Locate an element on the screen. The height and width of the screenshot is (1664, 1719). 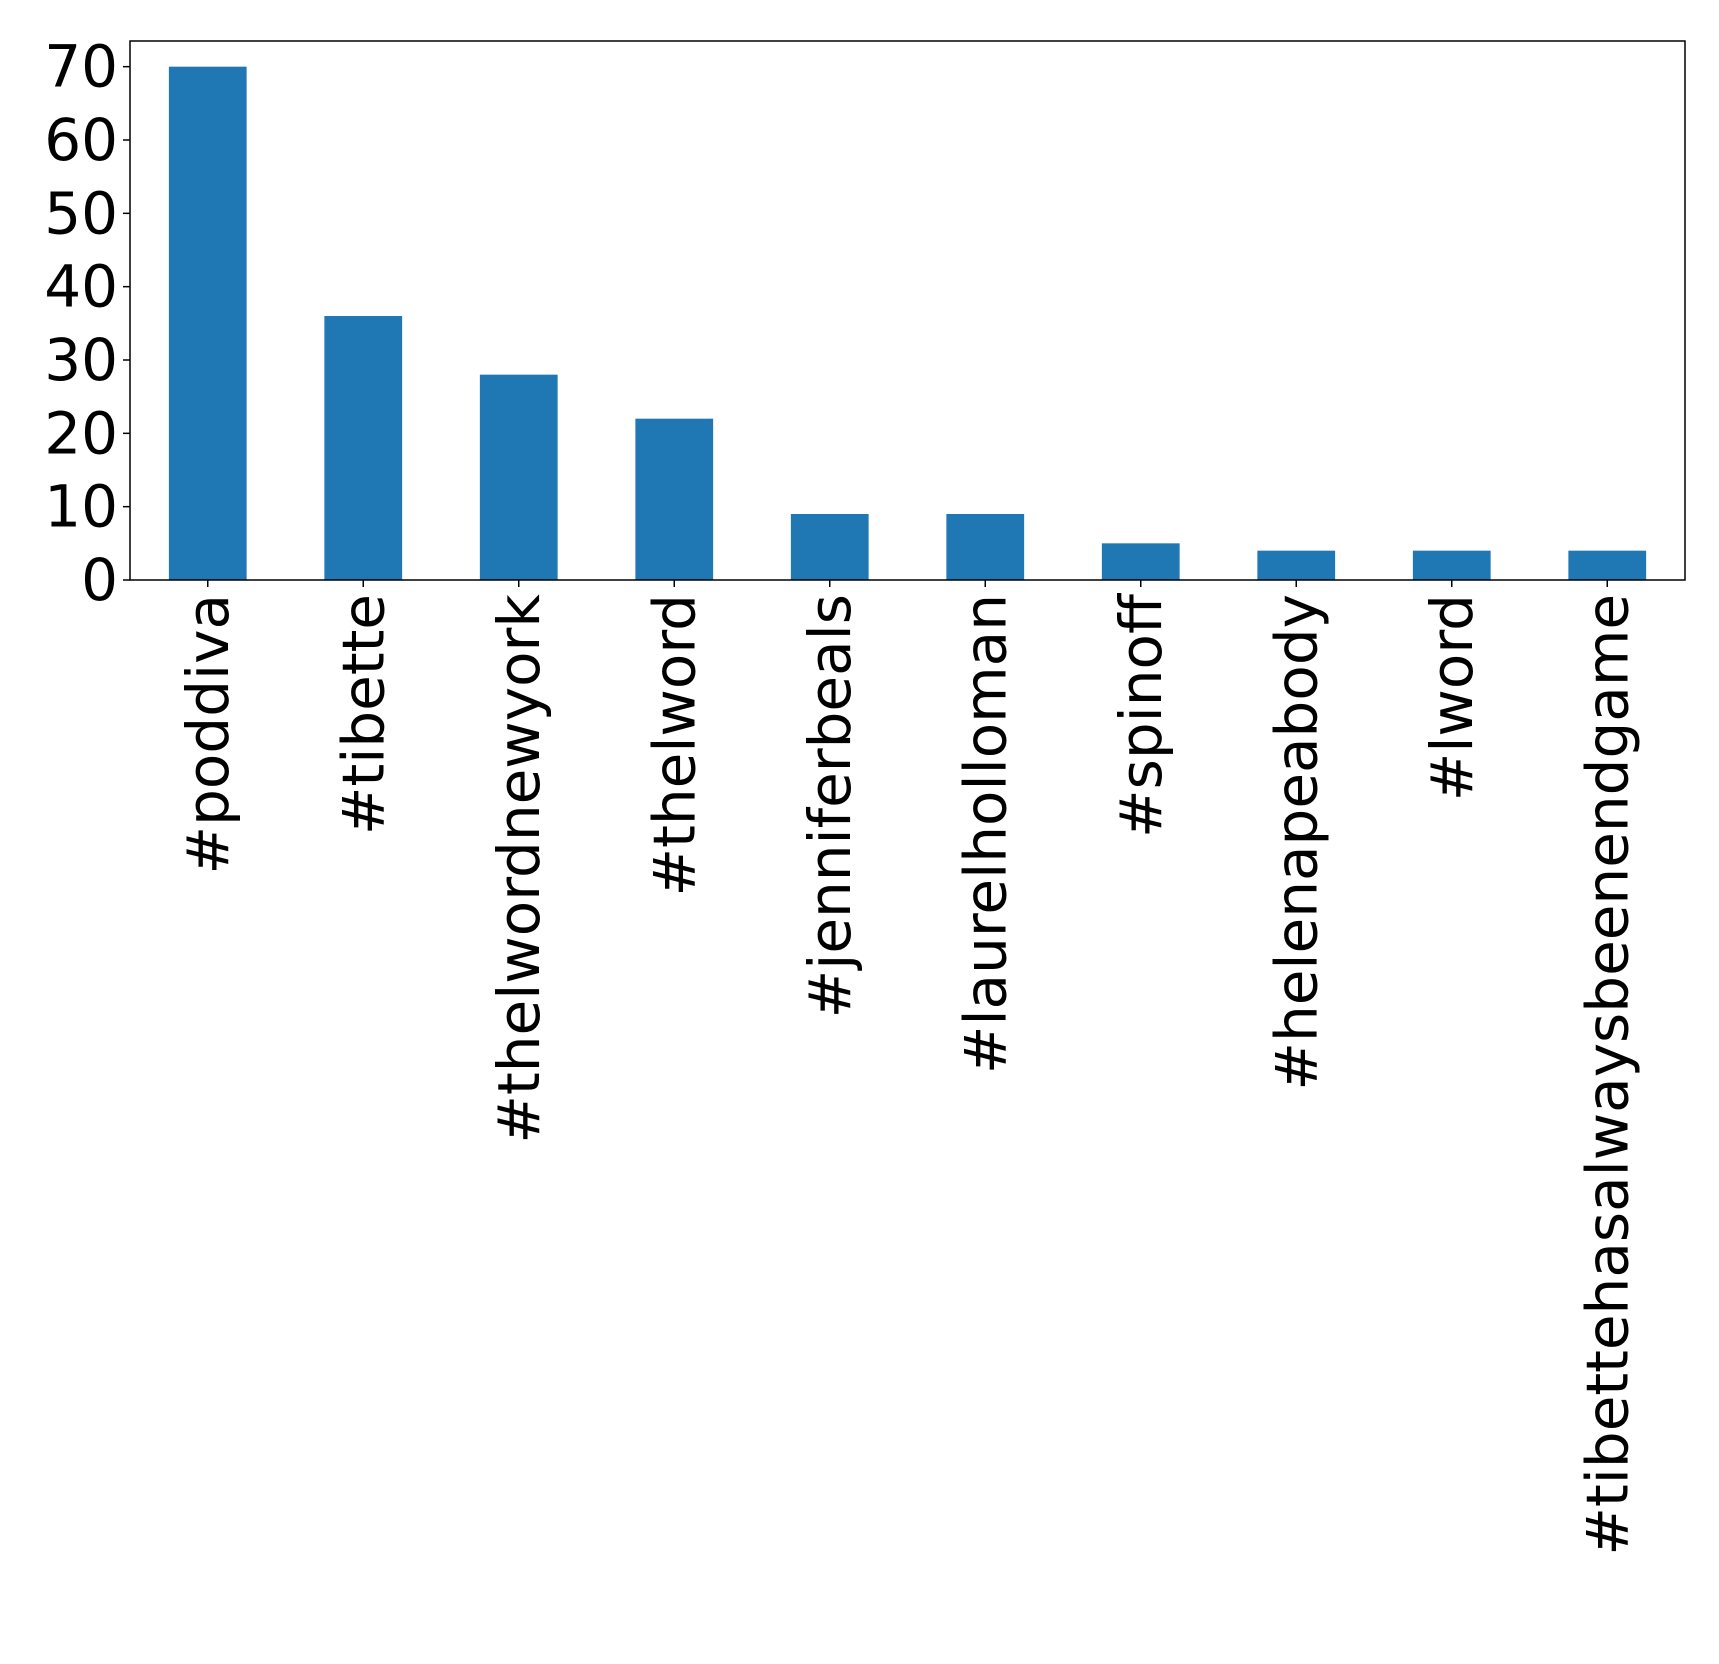
y-tick-label-0: 0 is located at coordinates (99, 580).